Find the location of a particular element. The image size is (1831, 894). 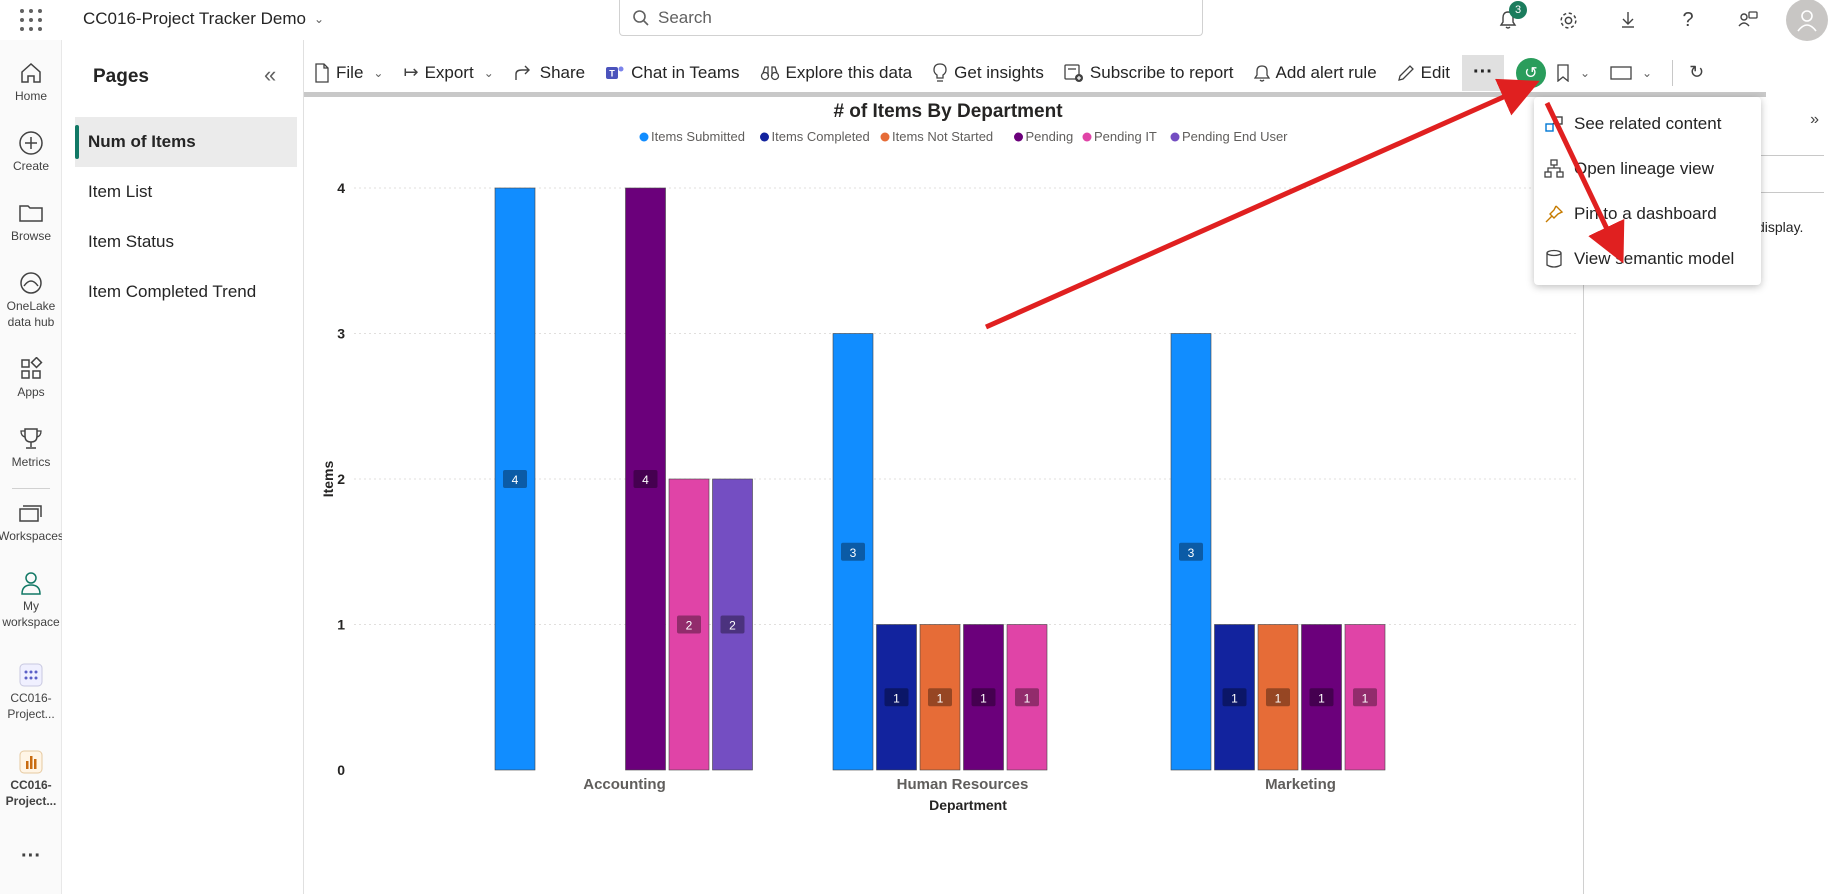

y-tick-label: 0 is located at coordinates (341, 770).